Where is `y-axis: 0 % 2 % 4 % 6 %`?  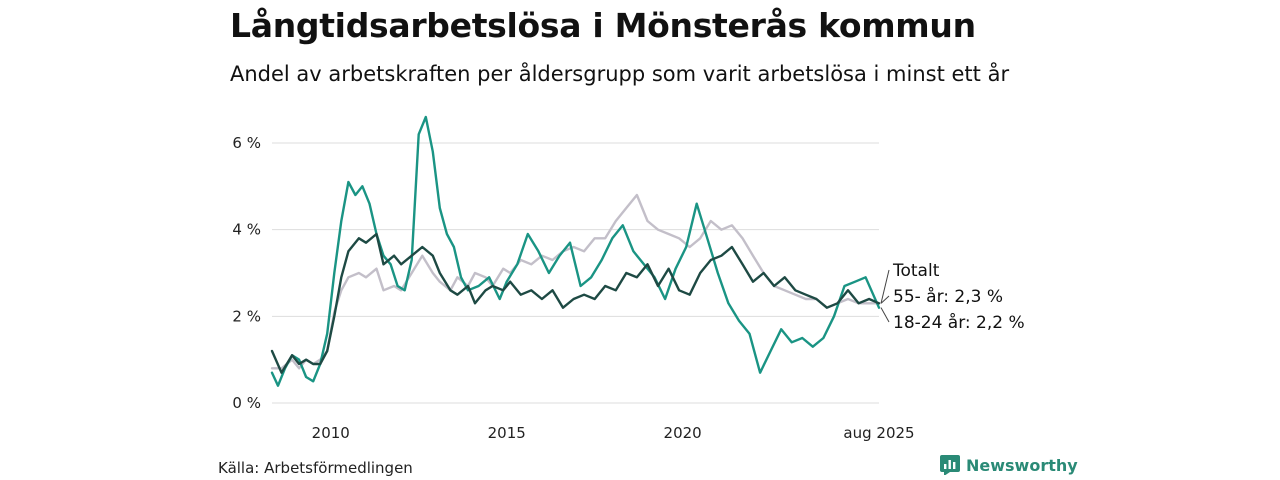 y-axis: 0 % 2 % 4 % 6 % is located at coordinates (246, 273).